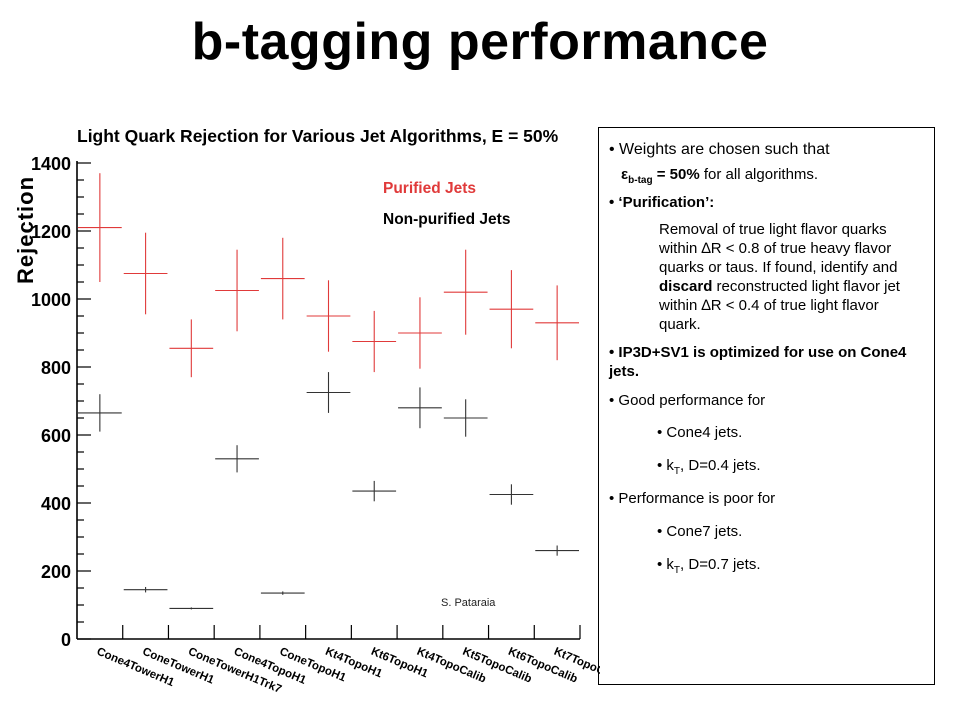 Image resolution: width=960 pixels, height=720 pixels. Describe the element at coordinates (136, 668) in the screenshot. I see `x-tick-label: Cone4TowerH1` at that location.